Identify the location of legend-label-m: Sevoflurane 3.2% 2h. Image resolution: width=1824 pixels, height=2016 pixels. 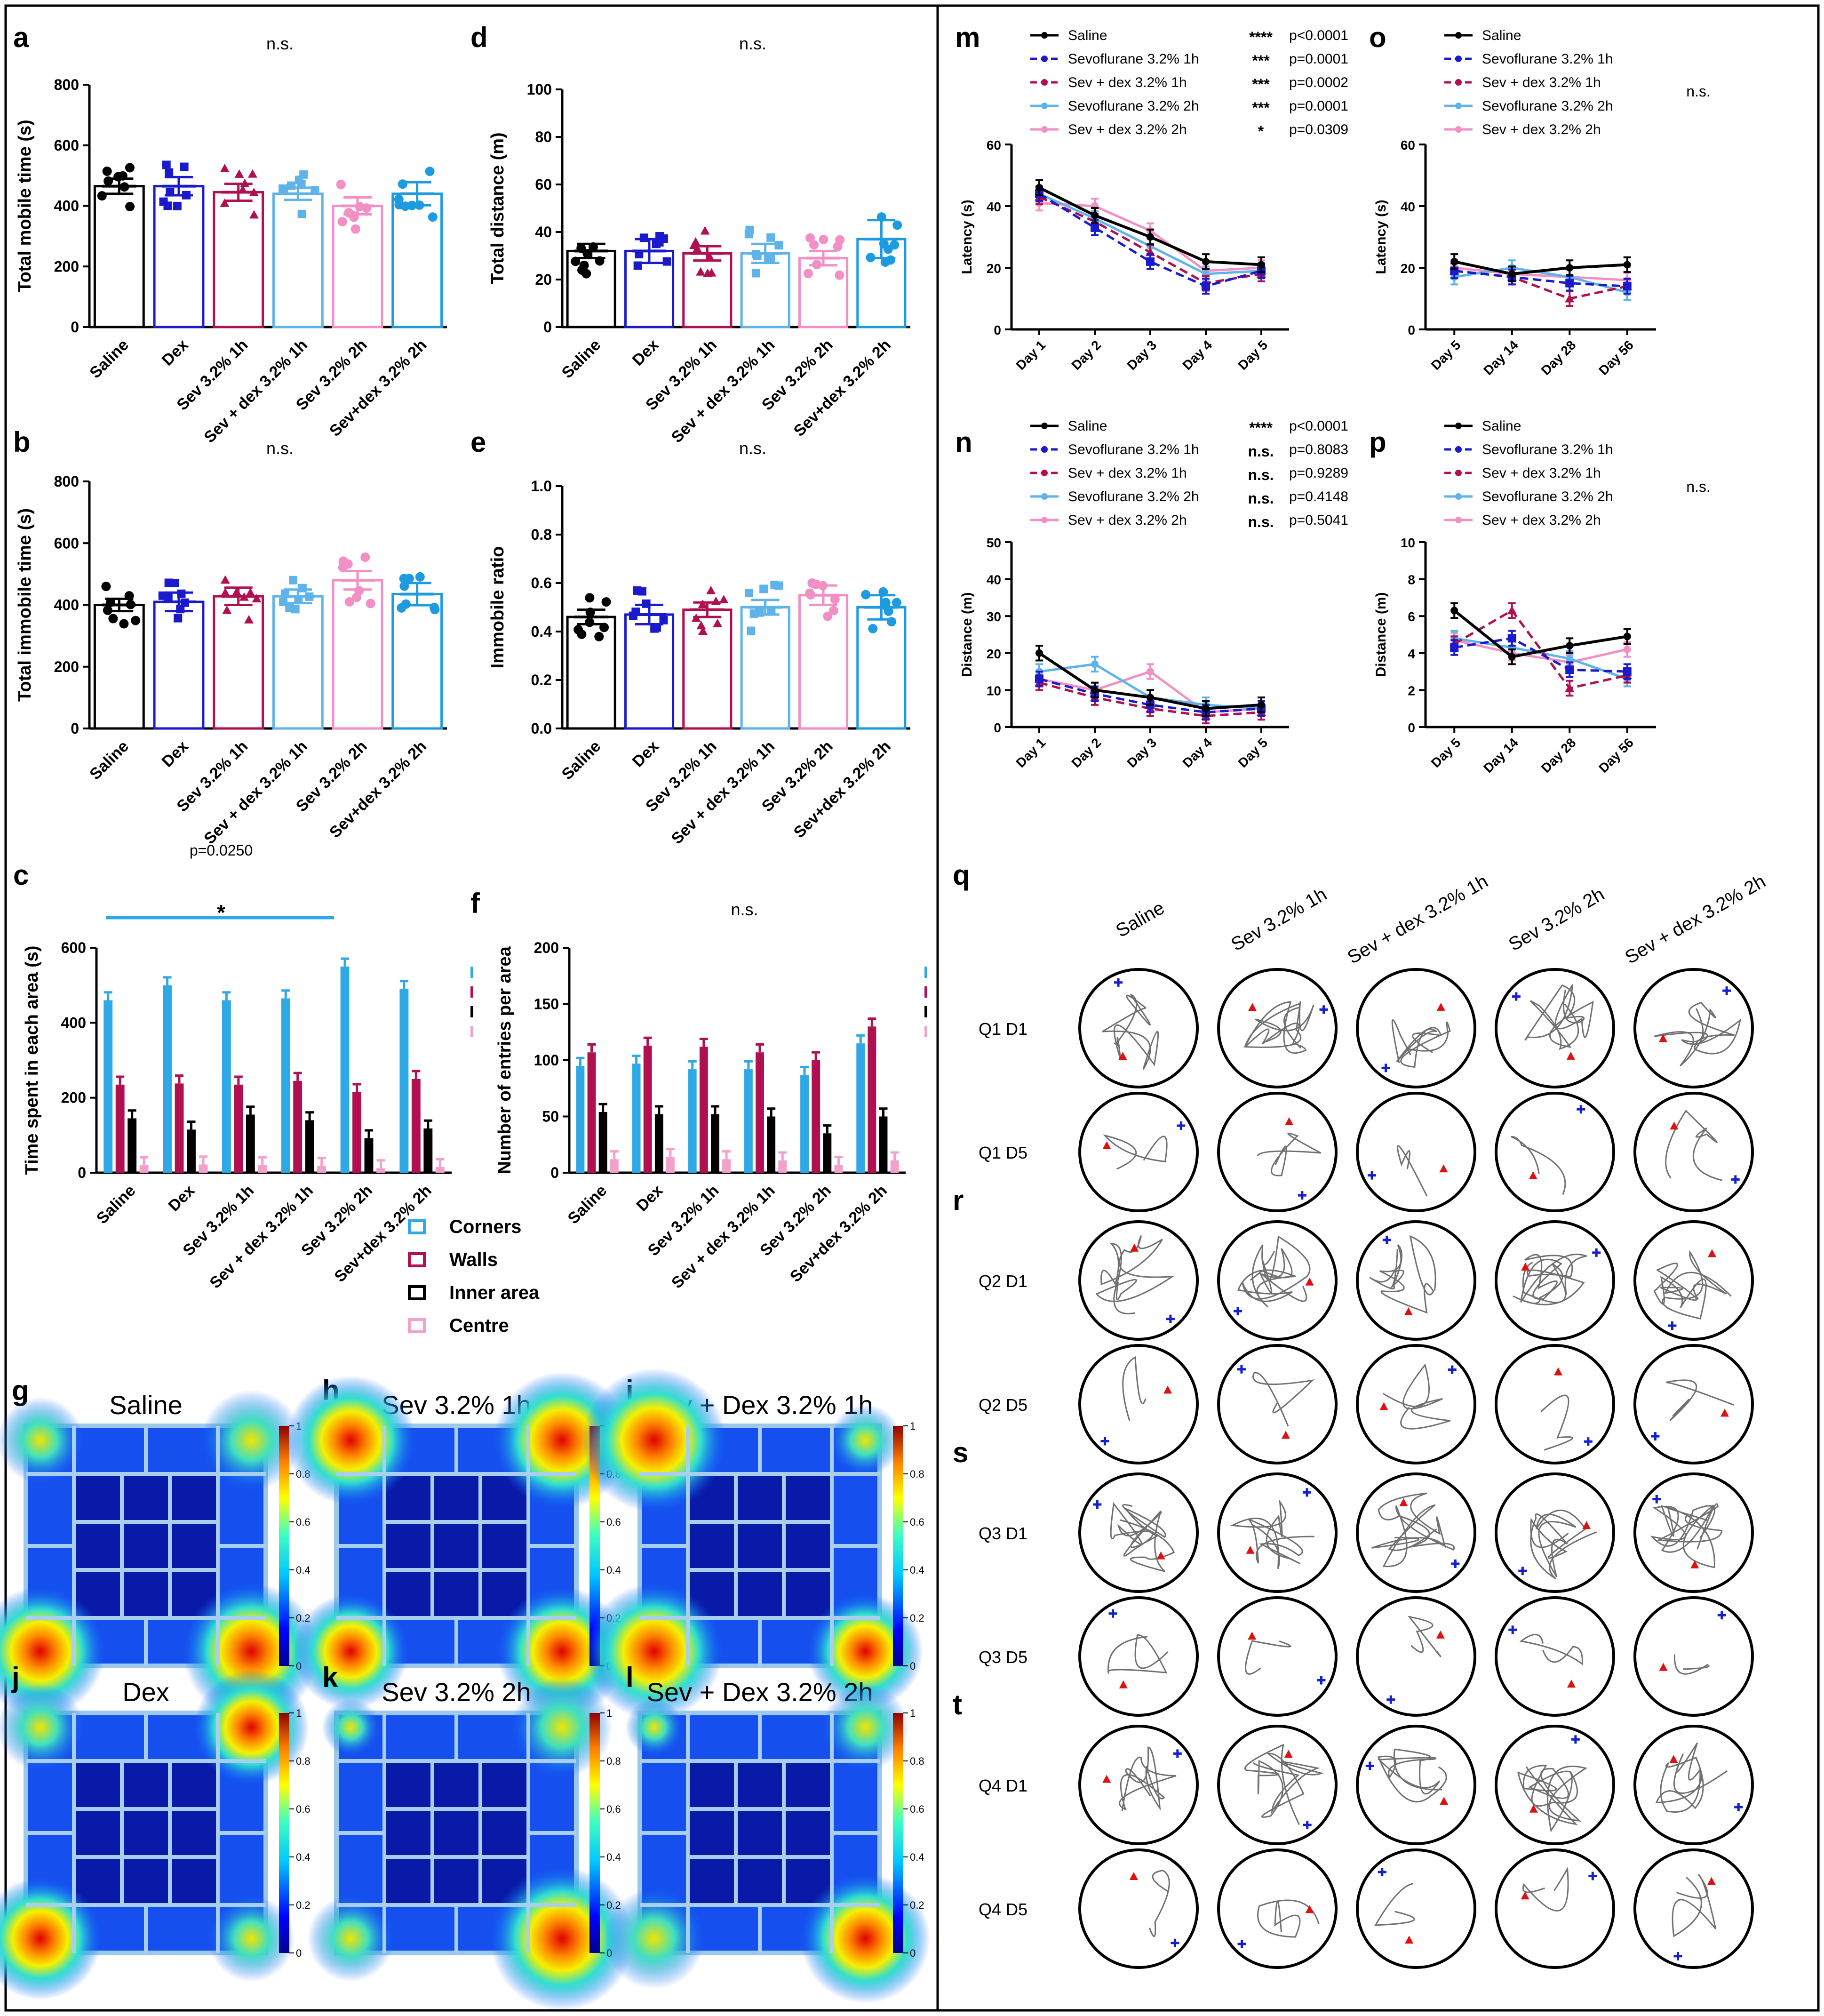
(1133, 106).